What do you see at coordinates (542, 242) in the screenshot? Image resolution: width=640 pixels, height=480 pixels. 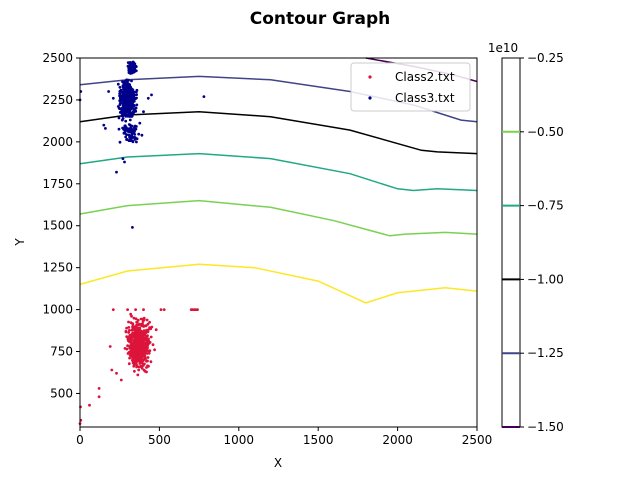 I see `colorbar-ticks: −0.25 −0.50 −0.75 −1.00 −1.25 −1.50` at bounding box center [542, 242].